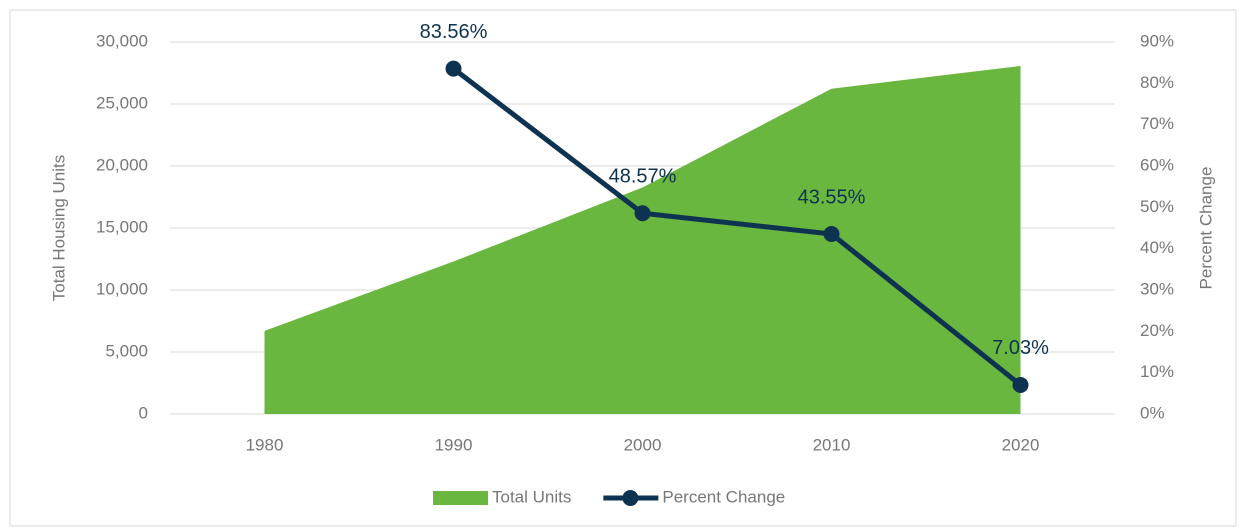  What do you see at coordinates (1157, 247) in the screenshot?
I see `y2-tick-label: 40%` at bounding box center [1157, 247].